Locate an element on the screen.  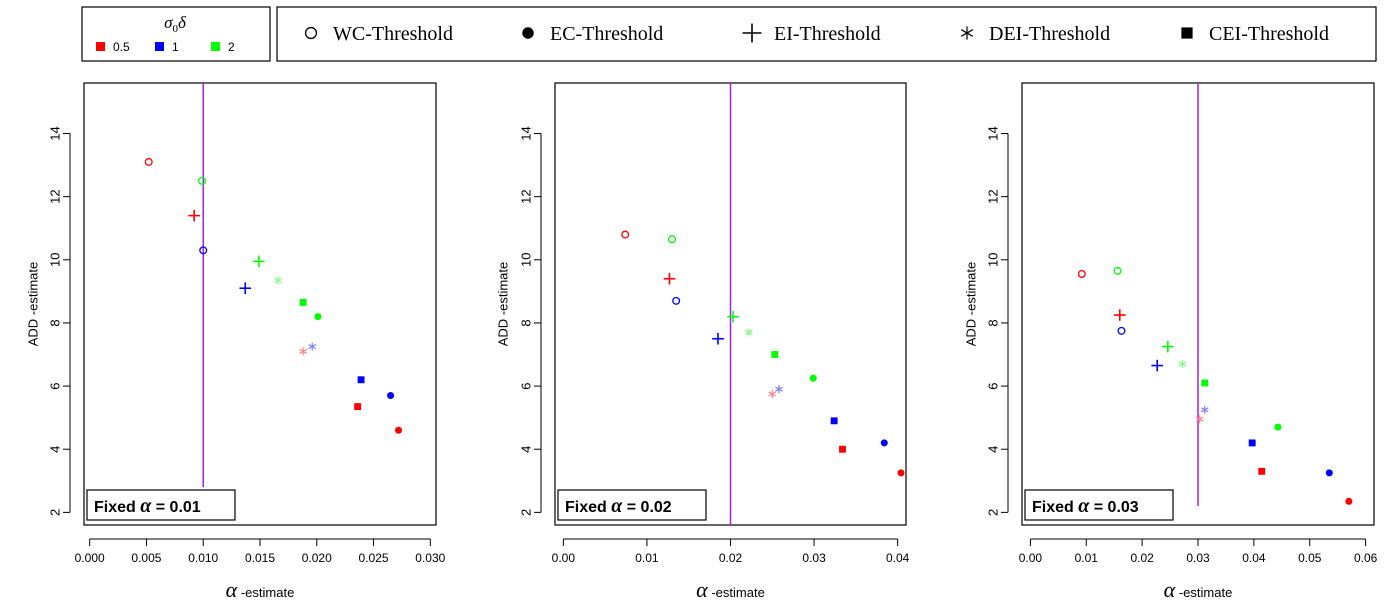
x-tick-label: 0.06 is located at coordinates (1366, 558).